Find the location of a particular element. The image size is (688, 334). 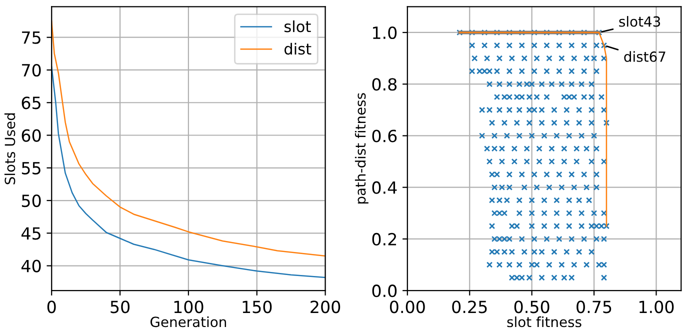

x-tick-label: 50 is located at coordinates (120, 307).